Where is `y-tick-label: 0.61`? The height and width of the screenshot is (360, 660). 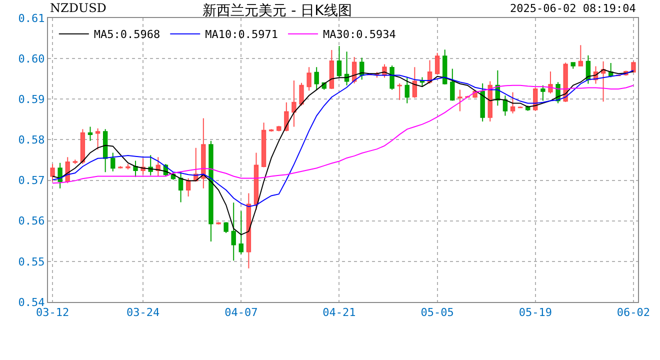 y-tick-label: 0.61 is located at coordinates (31, 18).